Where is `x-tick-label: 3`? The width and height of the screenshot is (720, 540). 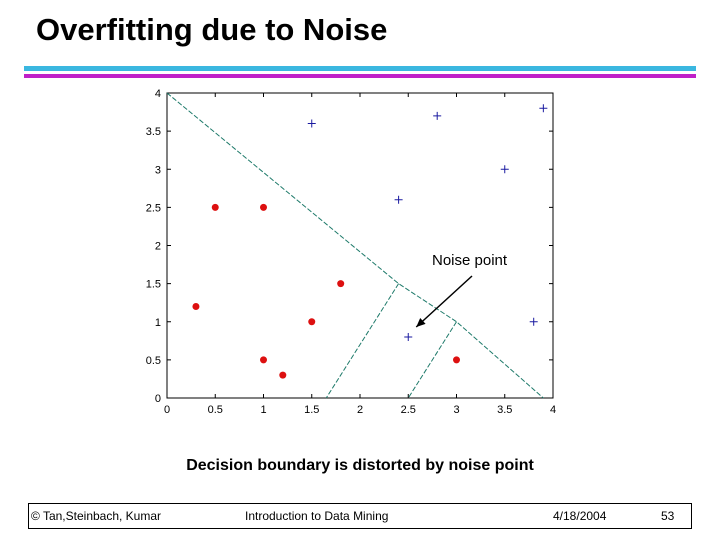 x-tick-label: 3 is located at coordinates (456, 410).